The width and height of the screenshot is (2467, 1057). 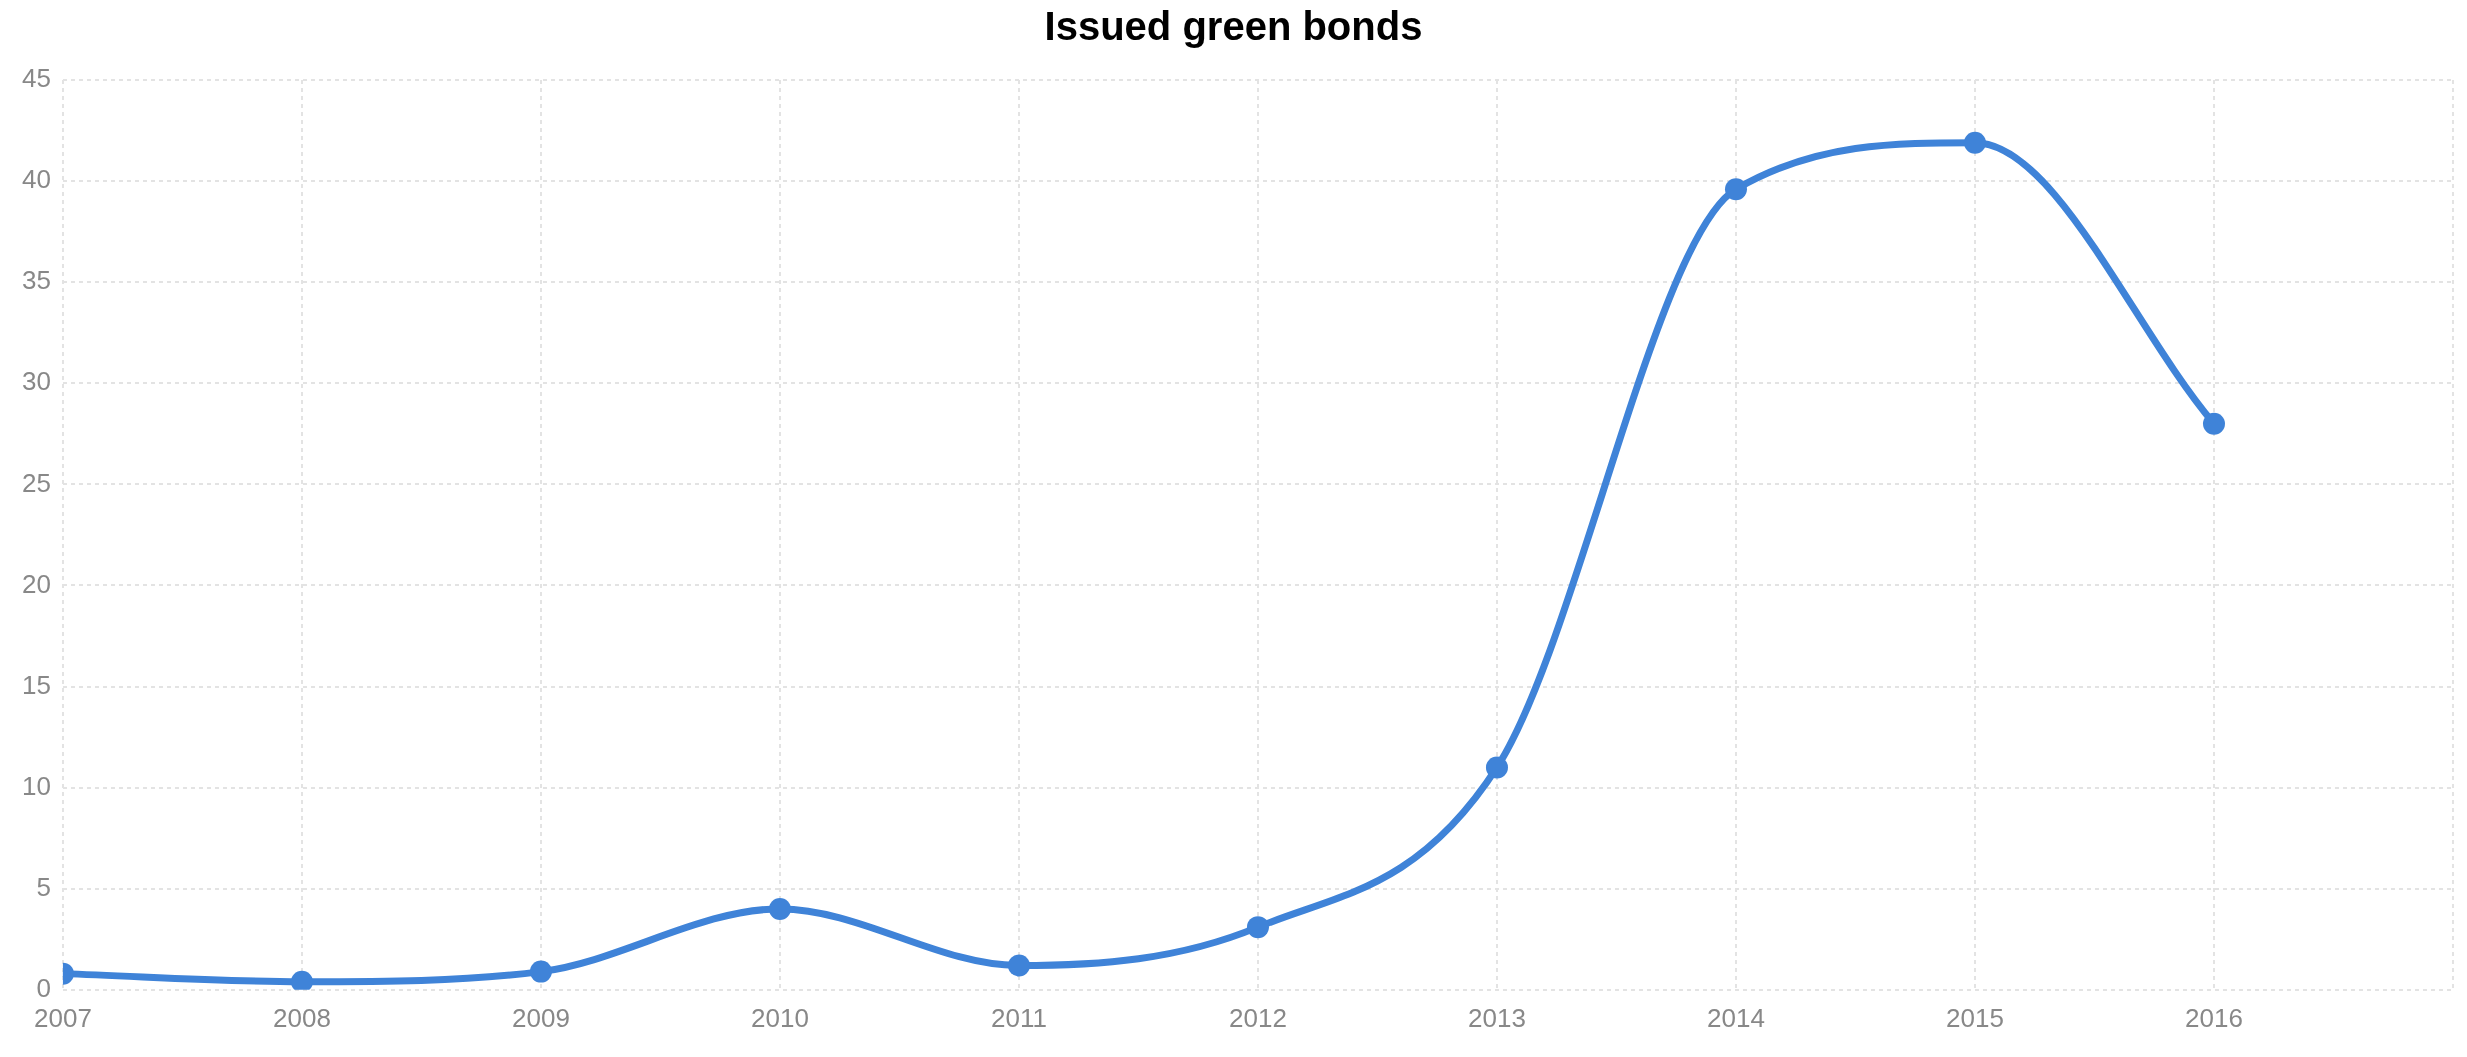 I want to click on x-tick-label: 2007, so click(x=63, y=1017).